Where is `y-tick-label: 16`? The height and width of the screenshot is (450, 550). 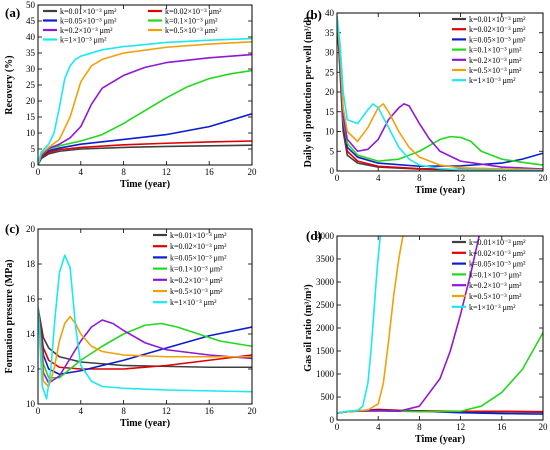
y-tick-label: 16 is located at coordinates (31, 299).